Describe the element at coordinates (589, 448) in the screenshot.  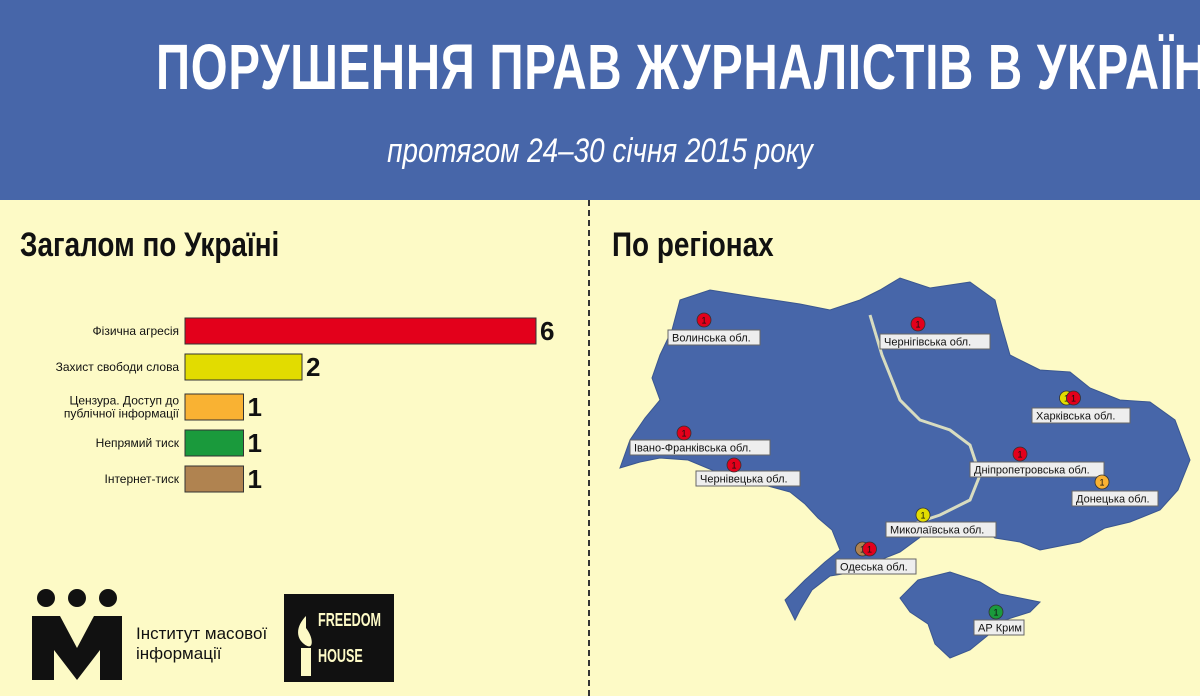
I see `section-divider` at that location.